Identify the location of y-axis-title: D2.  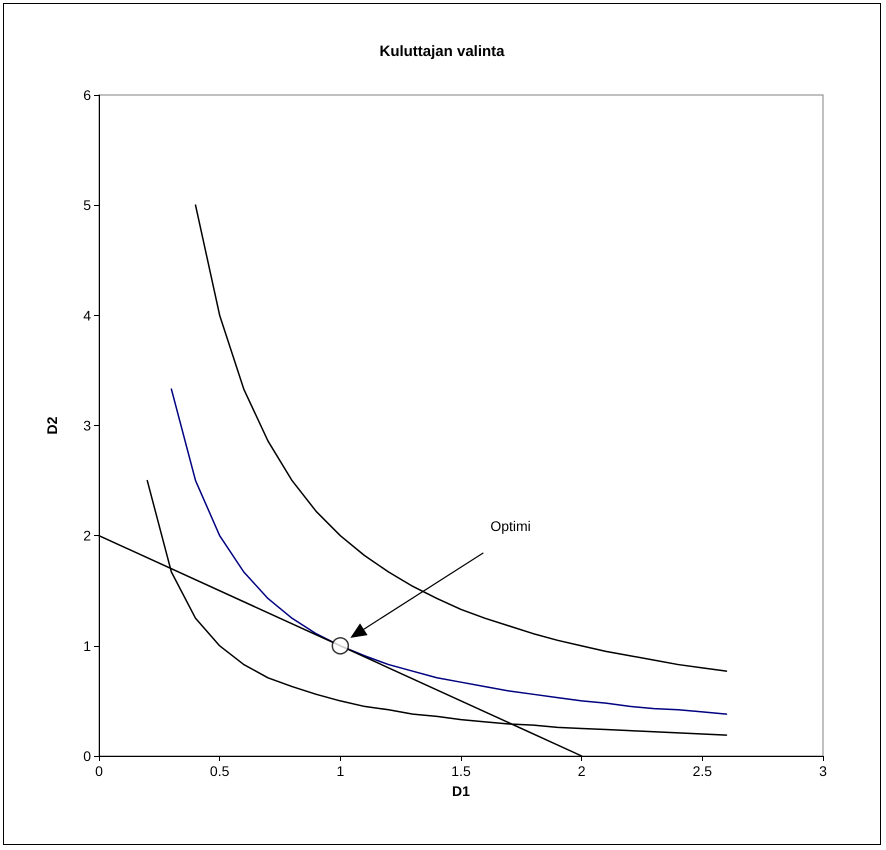
(52, 425).